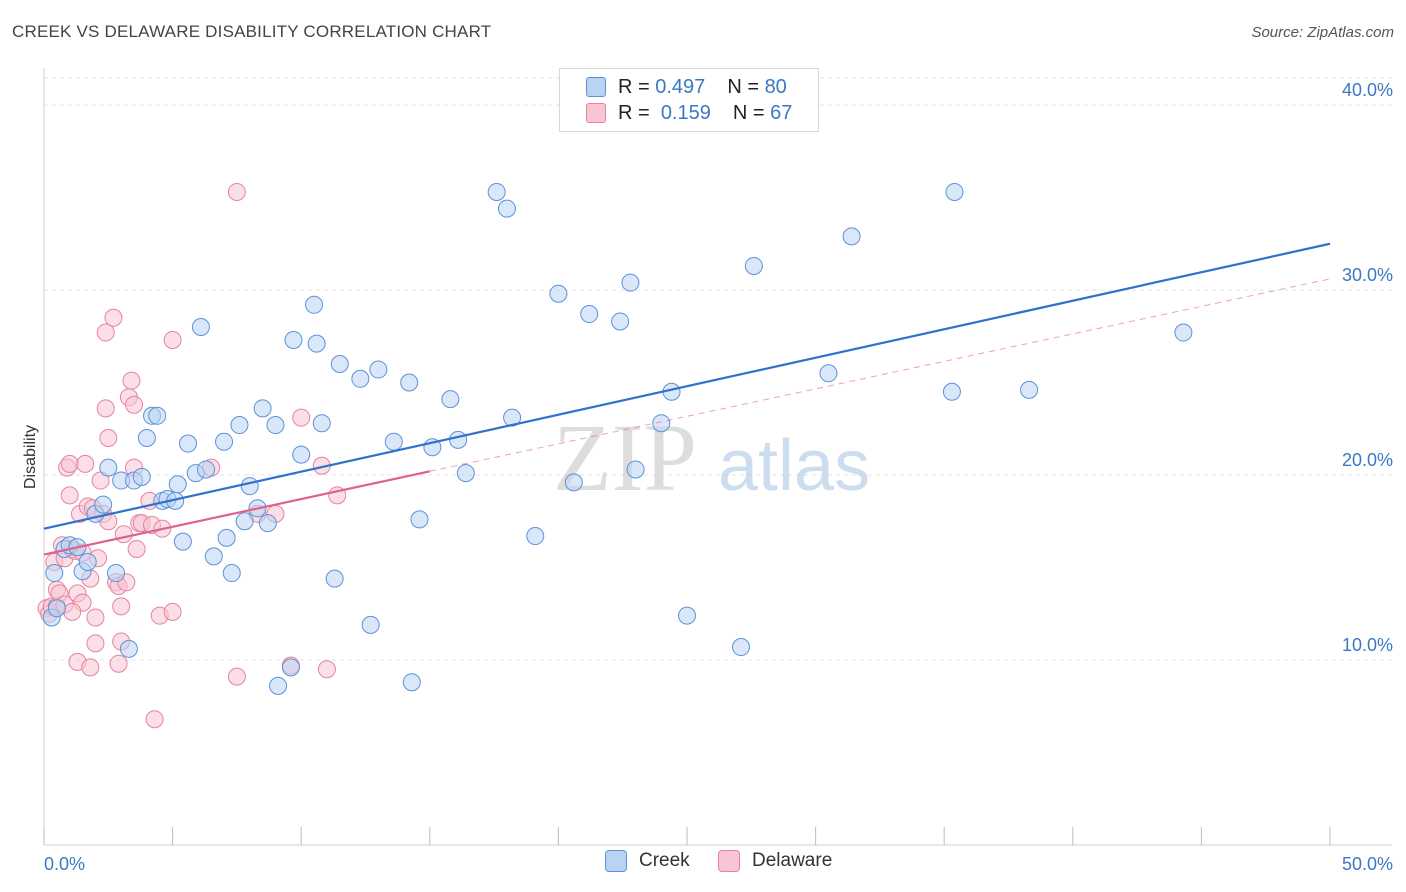 The image size is (1406, 892). I want to click on delaware-r-label: R =, so click(634, 112).